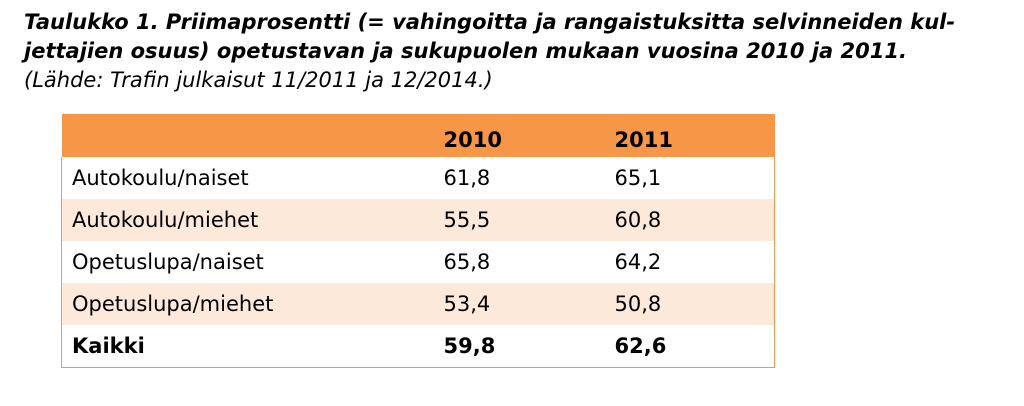 The width and height of the screenshot is (1024, 406). I want to click on value-2011: 60,8, so click(638, 220).